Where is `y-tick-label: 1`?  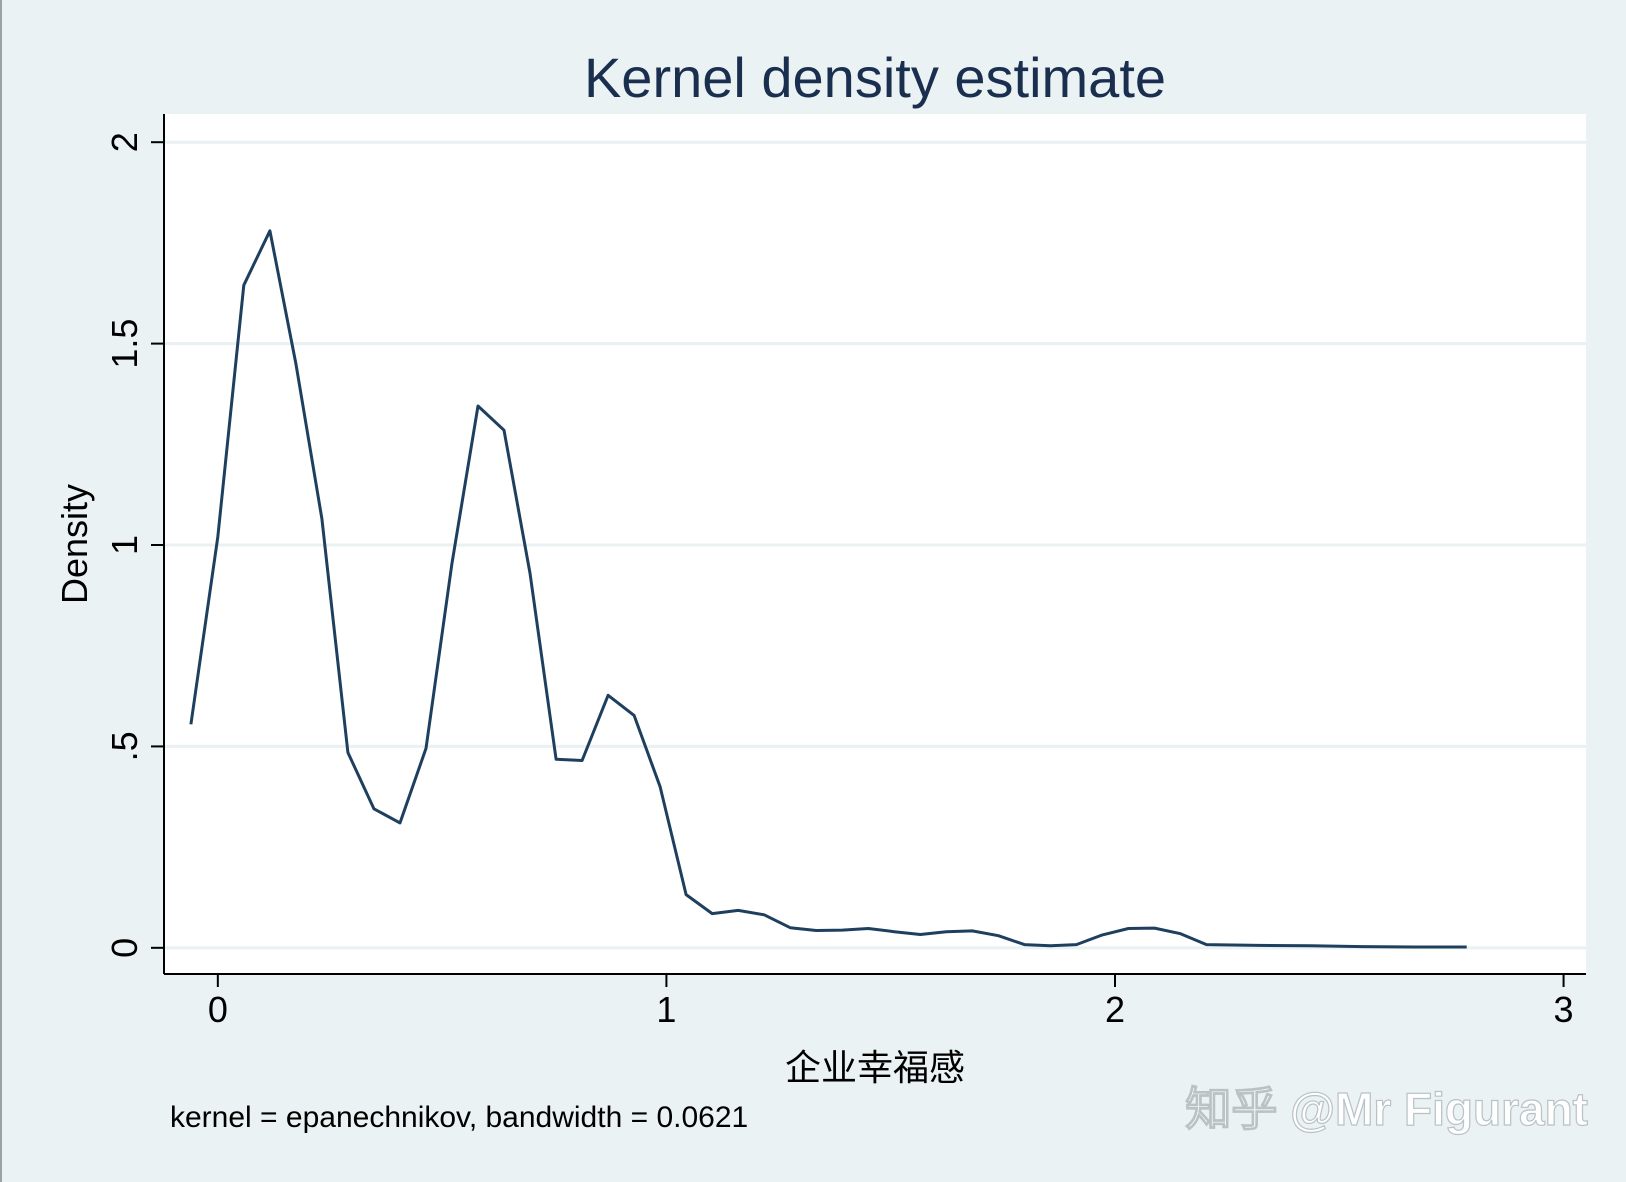
y-tick-label: 1 is located at coordinates (124, 545).